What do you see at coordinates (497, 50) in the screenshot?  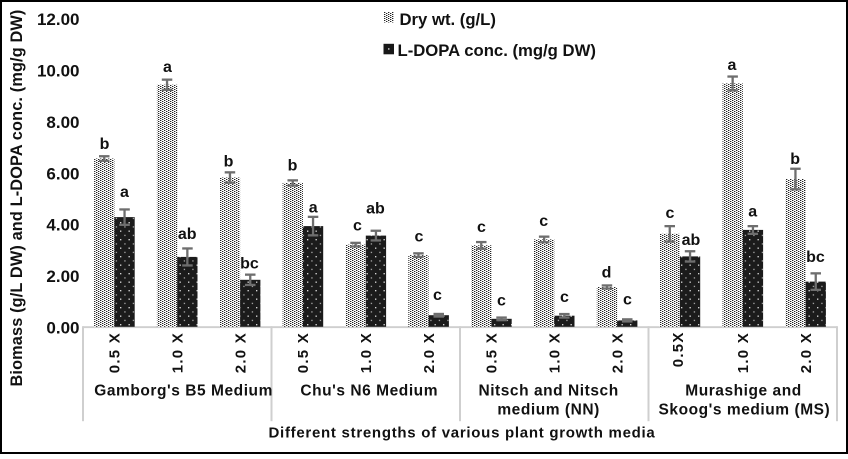 I see `svg-text: L-DOPA conc. (mg/g DW)` at bounding box center [497, 50].